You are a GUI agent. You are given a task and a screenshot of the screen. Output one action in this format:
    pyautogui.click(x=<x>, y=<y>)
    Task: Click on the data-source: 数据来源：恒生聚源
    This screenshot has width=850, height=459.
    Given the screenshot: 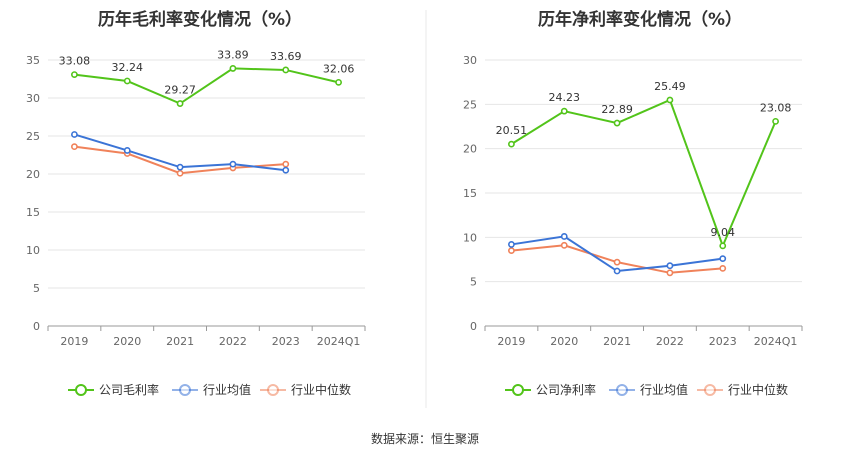 What is the action you would take?
    pyautogui.click(x=425, y=438)
    